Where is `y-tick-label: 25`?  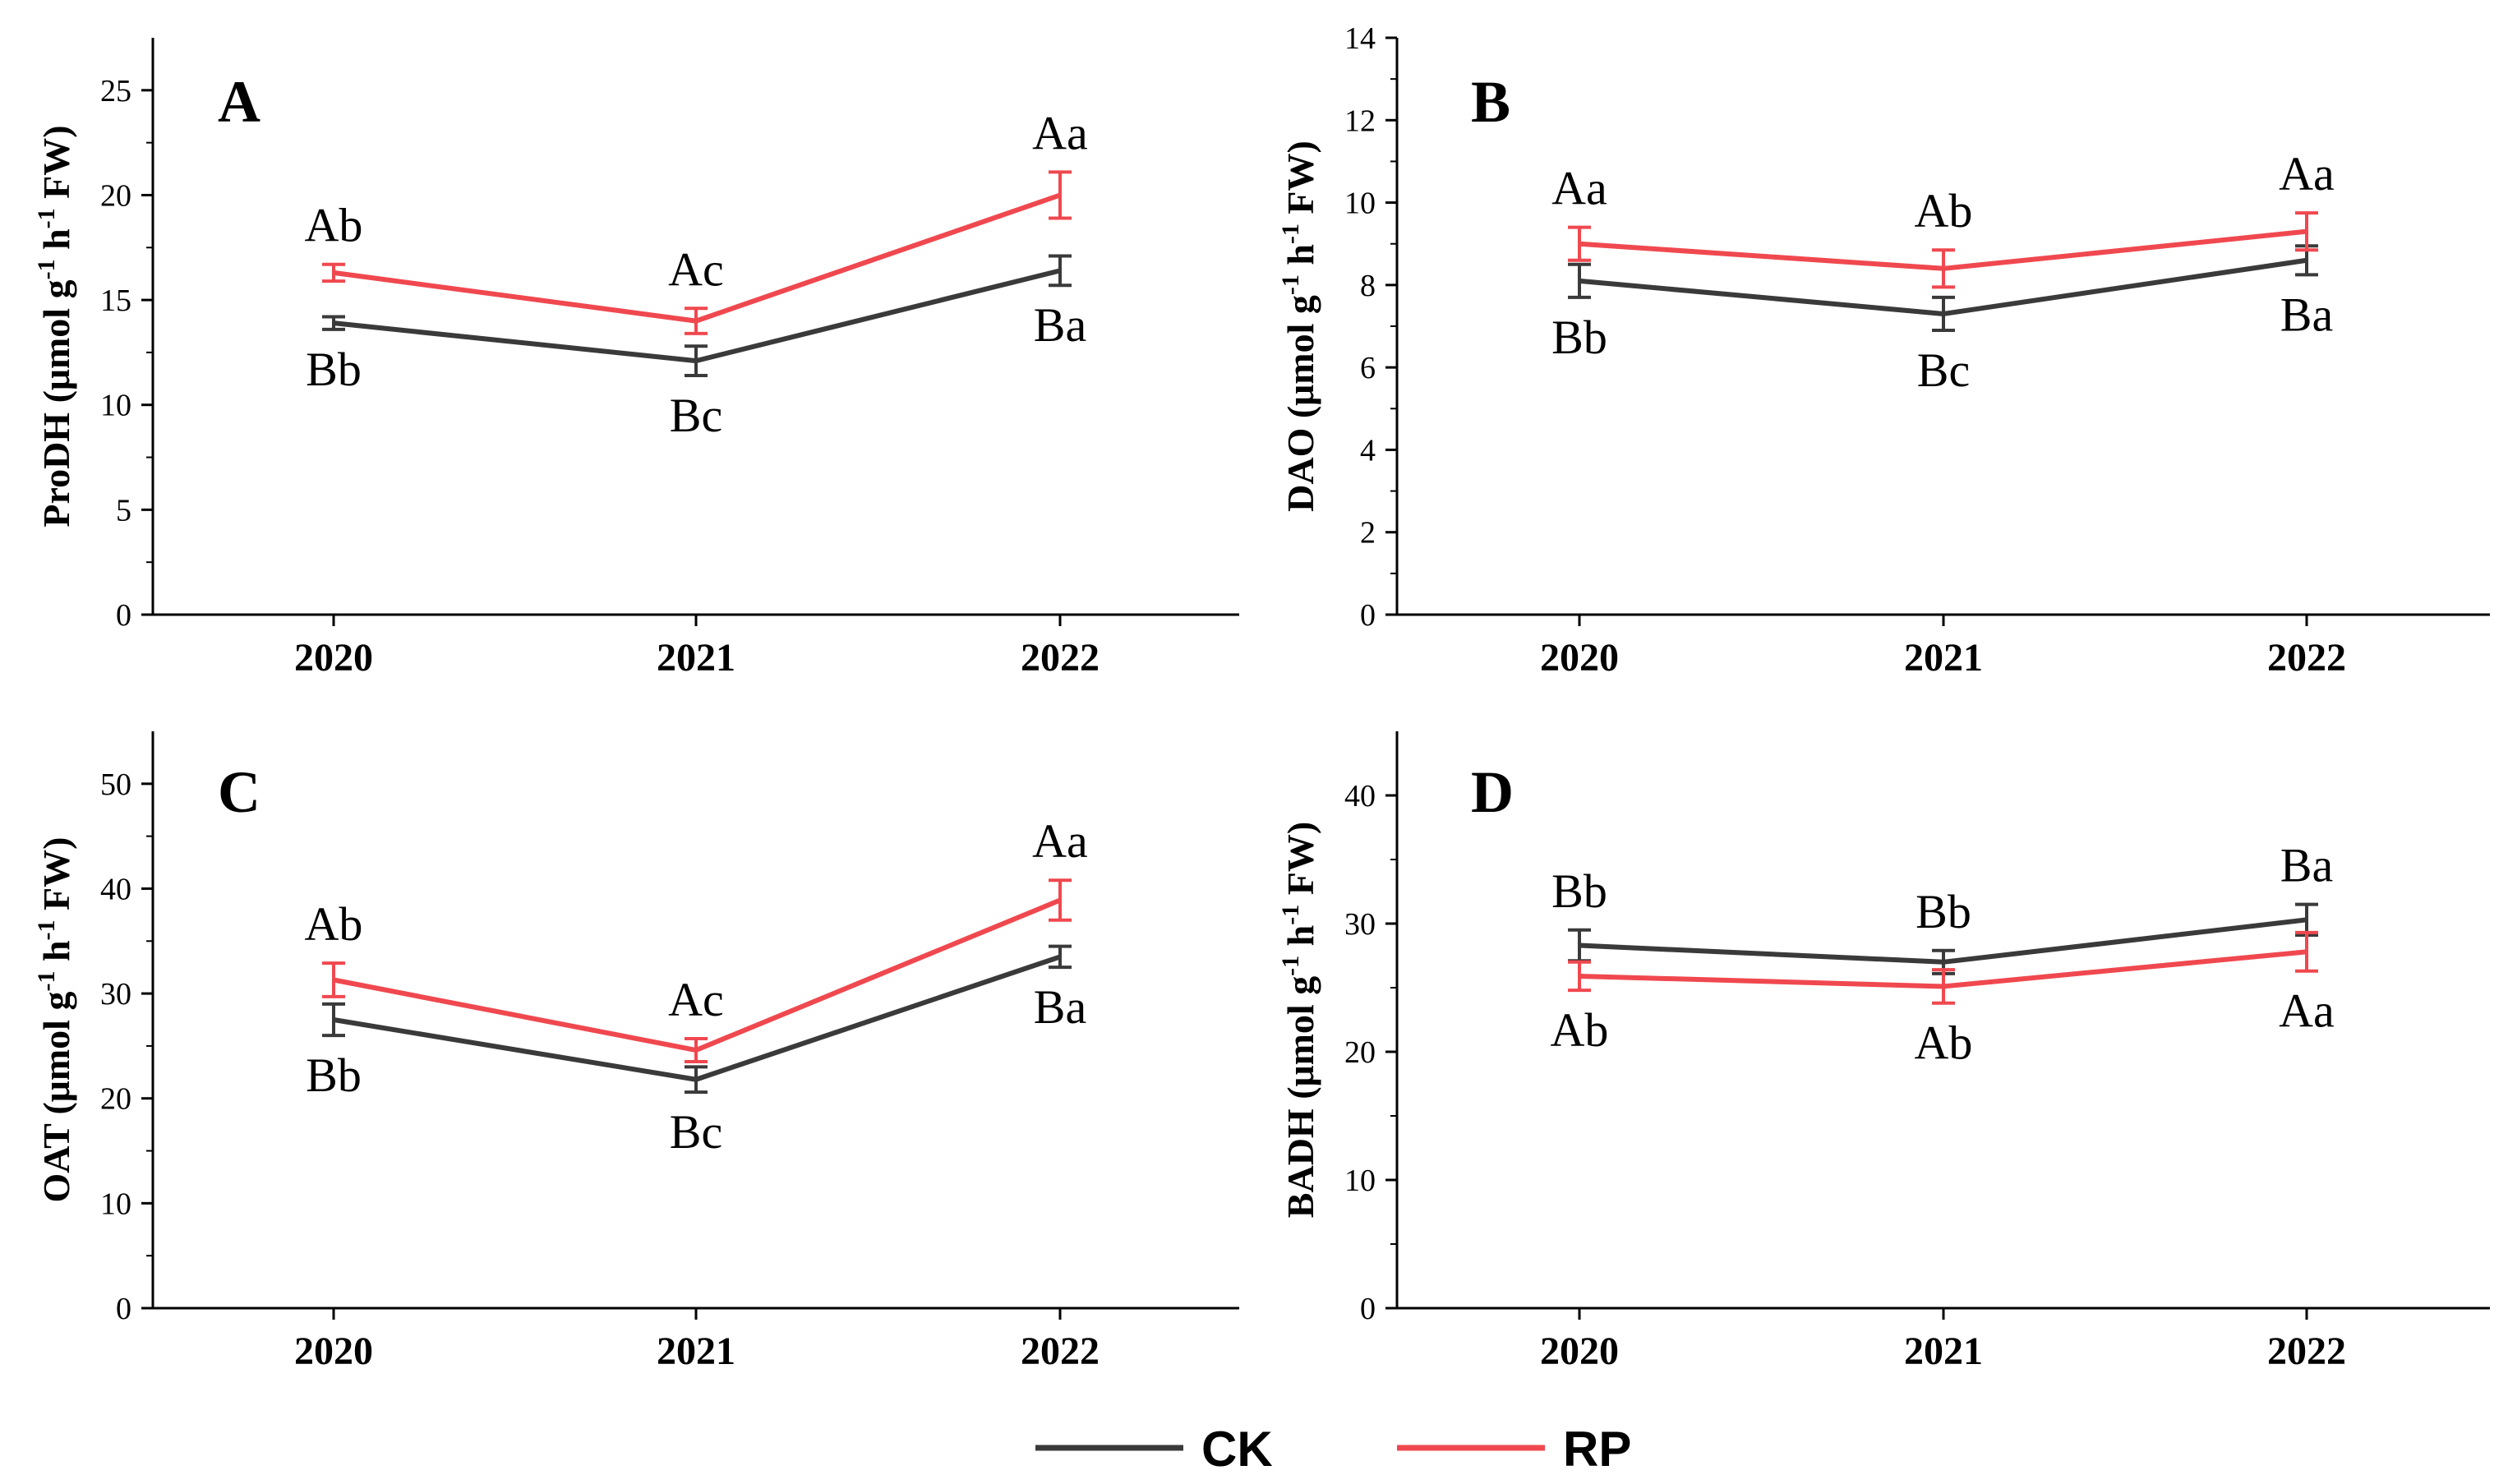 y-tick-label: 25 is located at coordinates (115, 91).